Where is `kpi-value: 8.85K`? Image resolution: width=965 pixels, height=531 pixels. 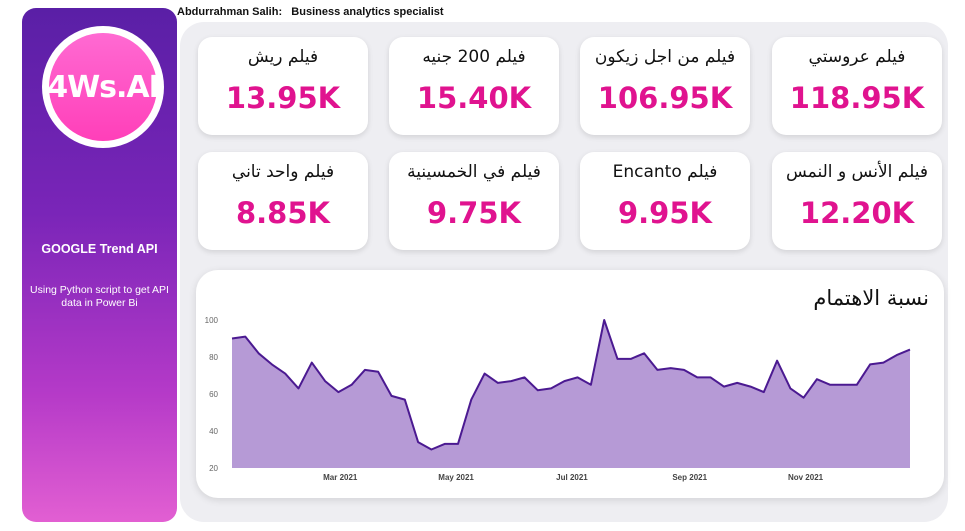
kpi-value: 8.85K is located at coordinates (283, 213).